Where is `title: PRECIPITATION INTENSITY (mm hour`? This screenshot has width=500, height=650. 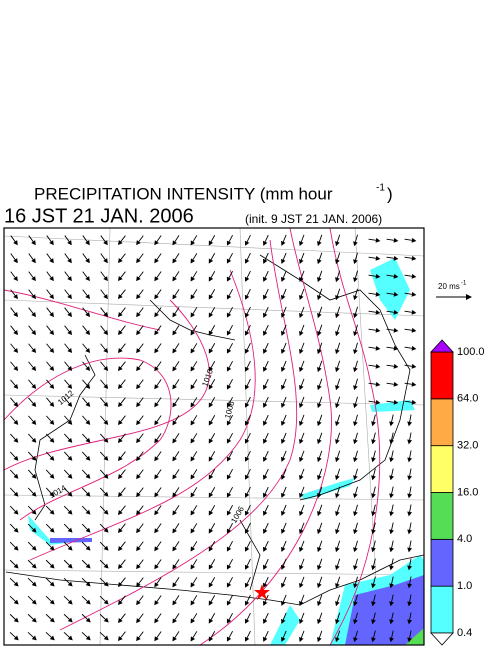 title: PRECIPITATION INTENSITY (mm hour is located at coordinates (183, 193).